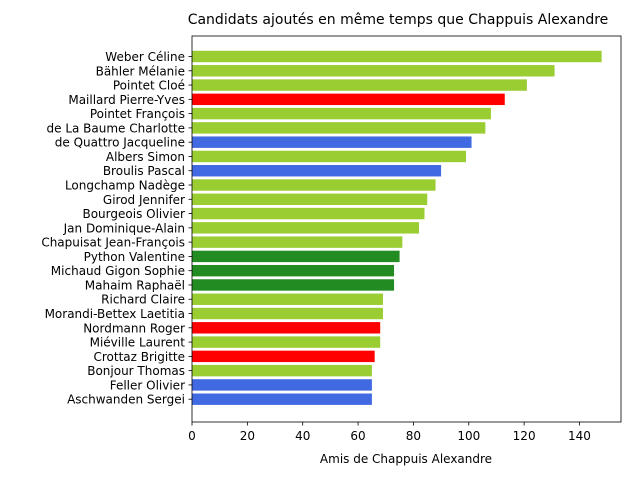 The width and height of the screenshot is (640, 480). Describe the element at coordinates (145, 57) in the screenshot. I see `y-tick-label: Weber Céline` at that location.